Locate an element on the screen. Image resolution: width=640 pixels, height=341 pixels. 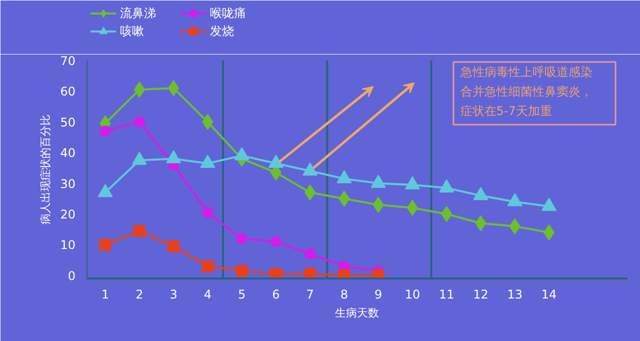
x-tick-label: 14 is located at coordinates (549, 295).